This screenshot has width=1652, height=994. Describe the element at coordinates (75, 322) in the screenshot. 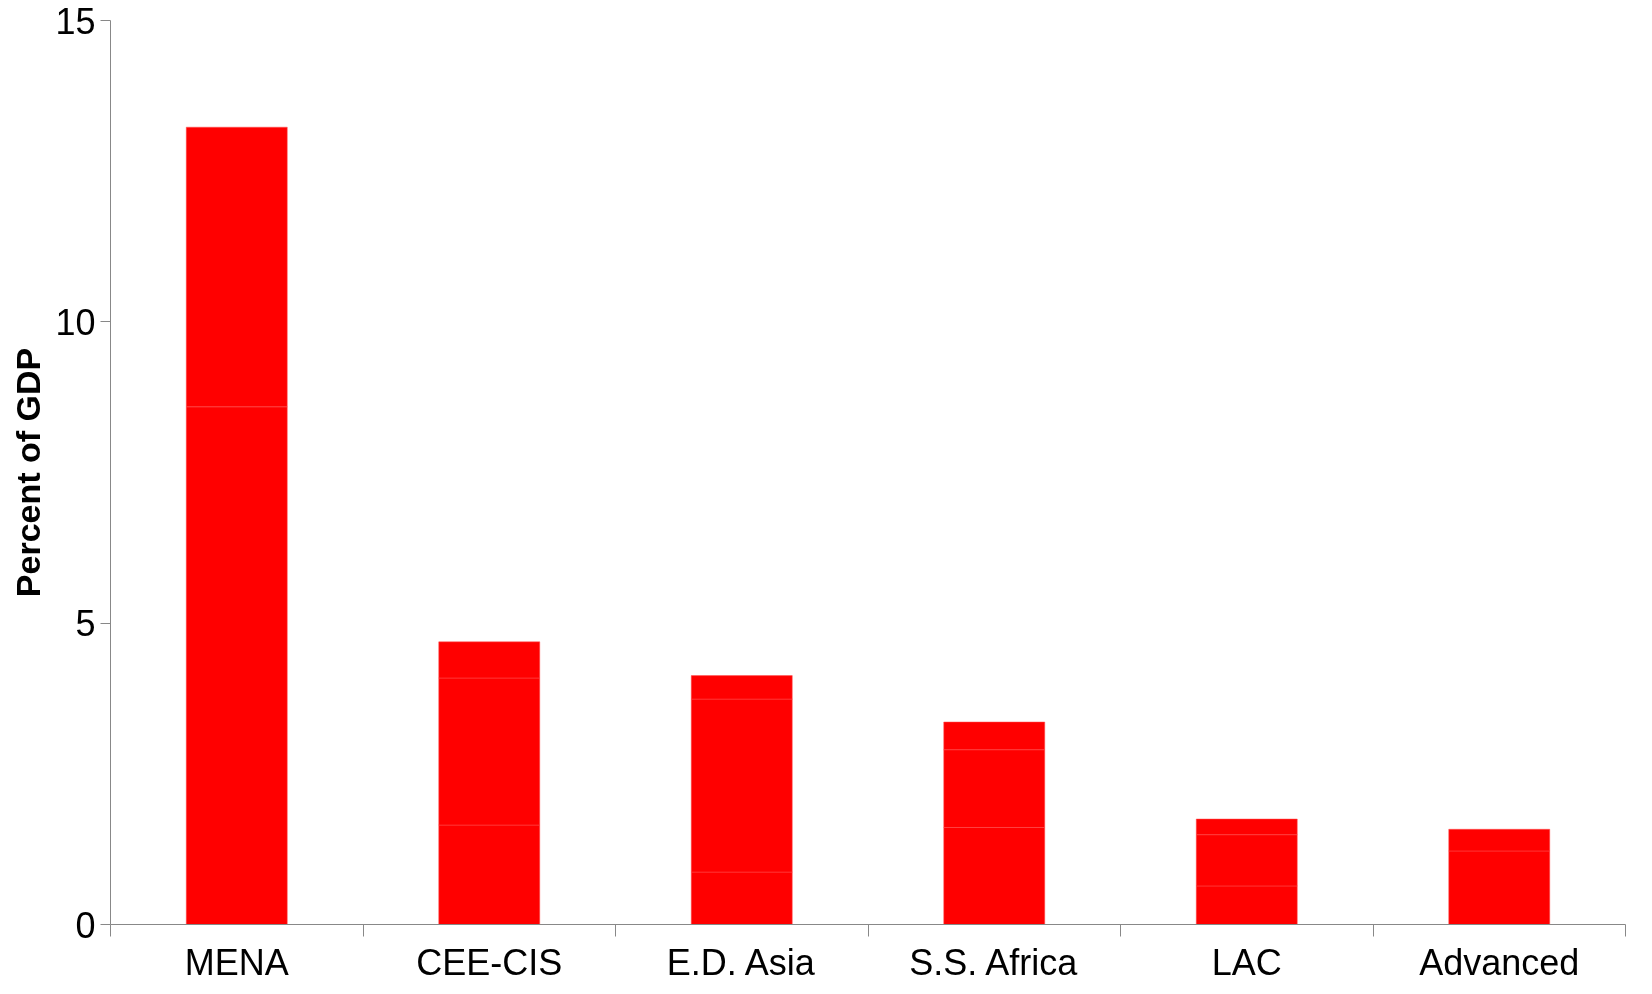

I see `y-tick-label: 10` at that location.